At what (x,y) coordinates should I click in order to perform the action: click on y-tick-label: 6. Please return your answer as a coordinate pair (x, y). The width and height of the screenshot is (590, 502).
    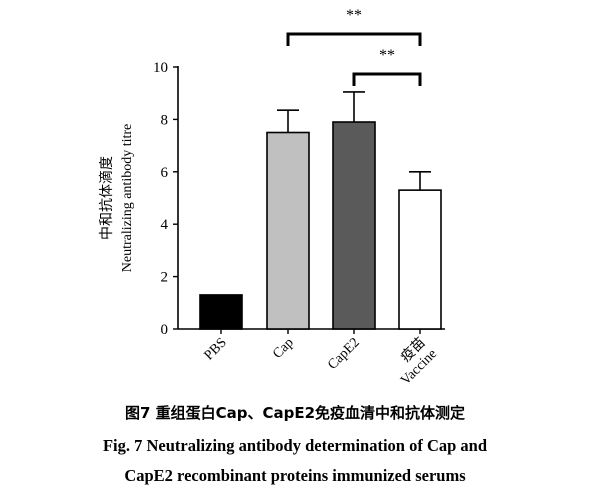
    Looking at the image, I should click on (165, 173).